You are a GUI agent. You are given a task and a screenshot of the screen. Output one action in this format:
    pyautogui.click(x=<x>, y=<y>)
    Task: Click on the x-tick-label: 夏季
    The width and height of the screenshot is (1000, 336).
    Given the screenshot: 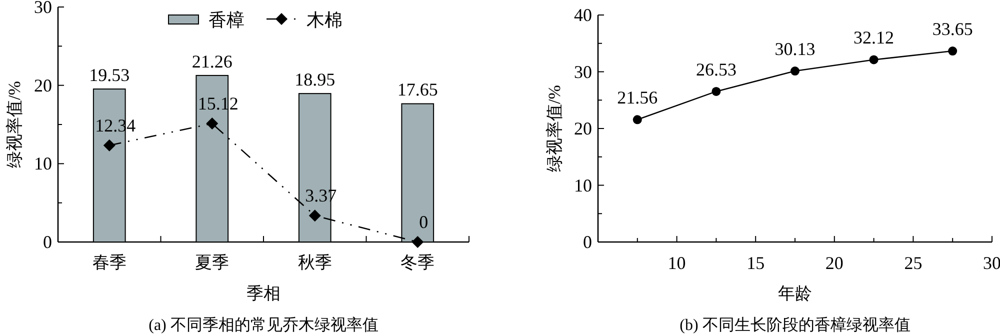 What is the action you would take?
    pyautogui.click(x=212, y=262)
    